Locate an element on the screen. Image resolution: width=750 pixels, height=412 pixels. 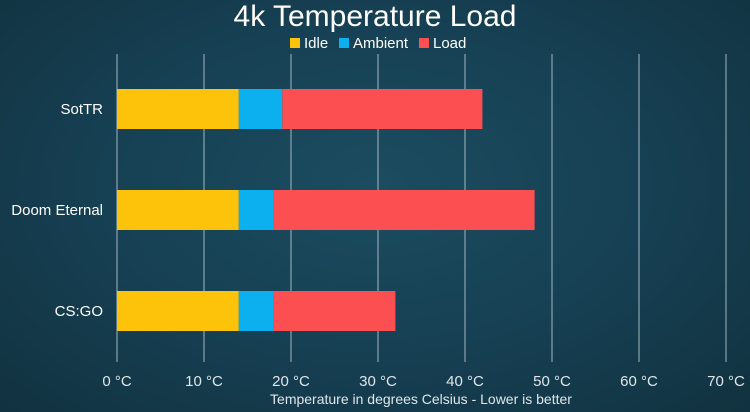
legend-label-idle: Idle is located at coordinates (316, 43).